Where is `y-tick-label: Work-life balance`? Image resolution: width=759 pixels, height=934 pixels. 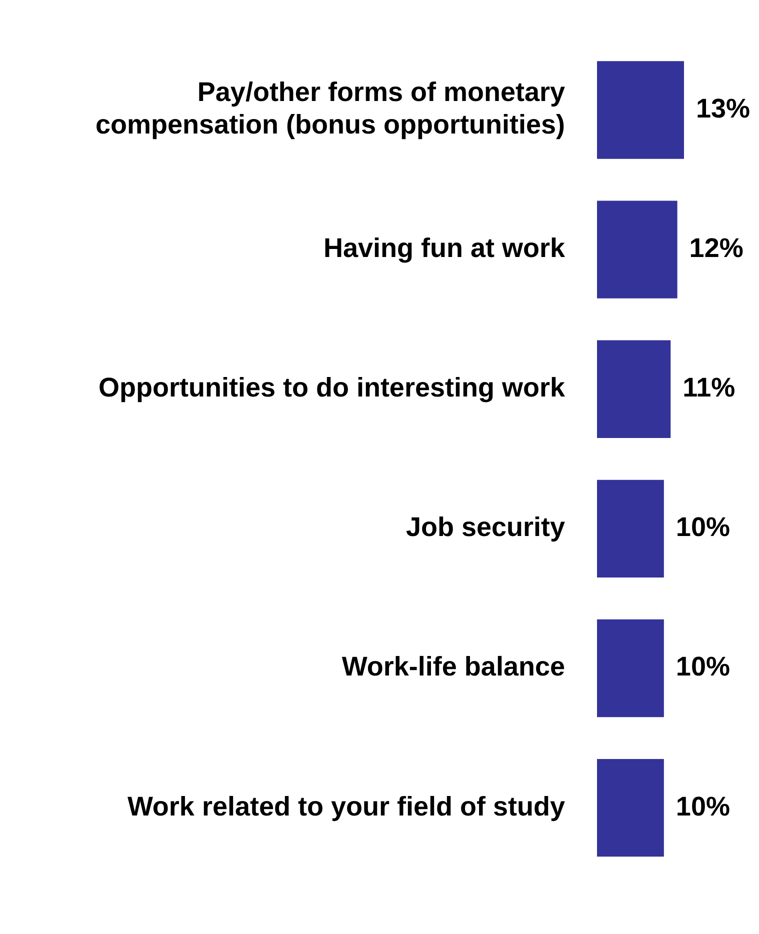 y-tick-label: Work-life balance is located at coordinates (453, 667).